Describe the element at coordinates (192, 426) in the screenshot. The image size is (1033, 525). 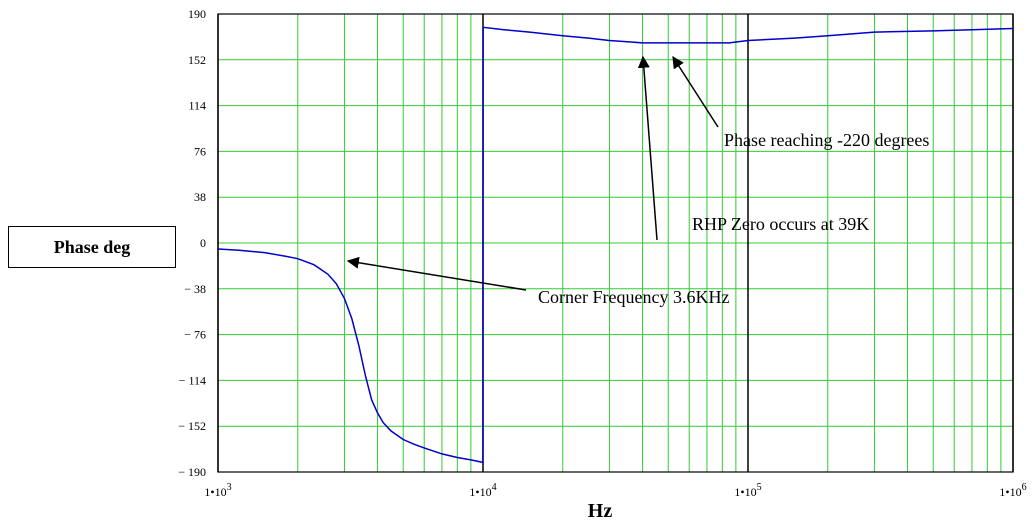
I see `y-tick-label: − 152` at that location.